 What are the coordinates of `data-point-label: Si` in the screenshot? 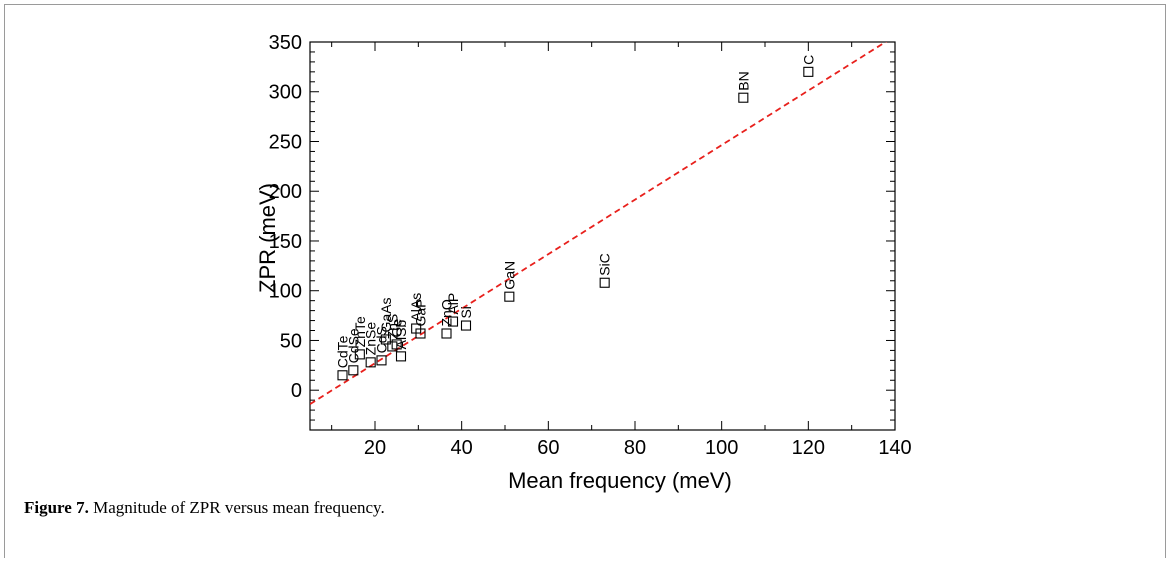 It's located at (466, 312).